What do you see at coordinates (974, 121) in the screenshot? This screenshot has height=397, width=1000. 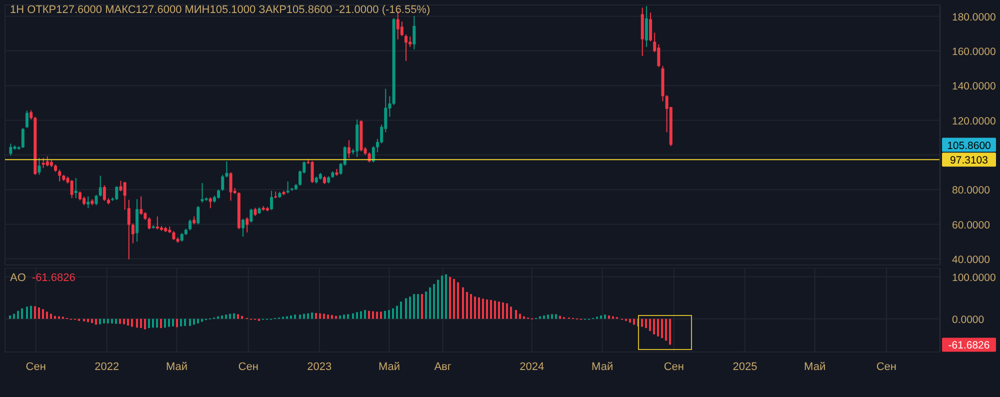 I see `y-tick-label: 120.0000` at bounding box center [974, 121].